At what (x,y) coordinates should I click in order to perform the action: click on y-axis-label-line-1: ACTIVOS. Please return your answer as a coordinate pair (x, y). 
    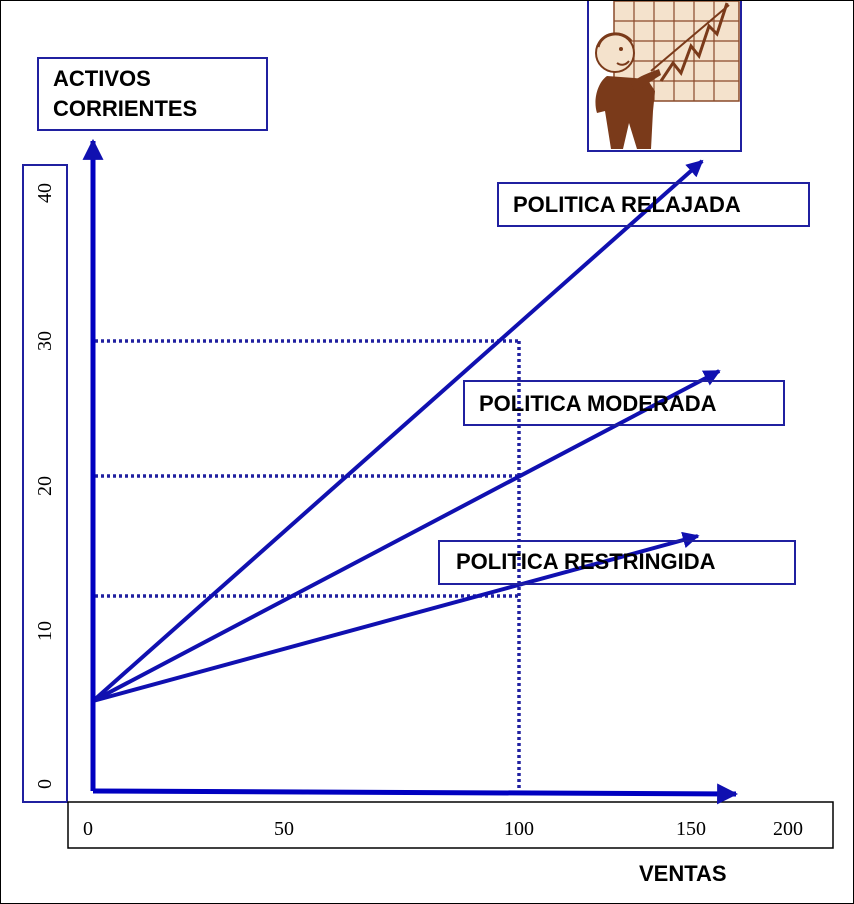
    Looking at the image, I should click on (102, 78).